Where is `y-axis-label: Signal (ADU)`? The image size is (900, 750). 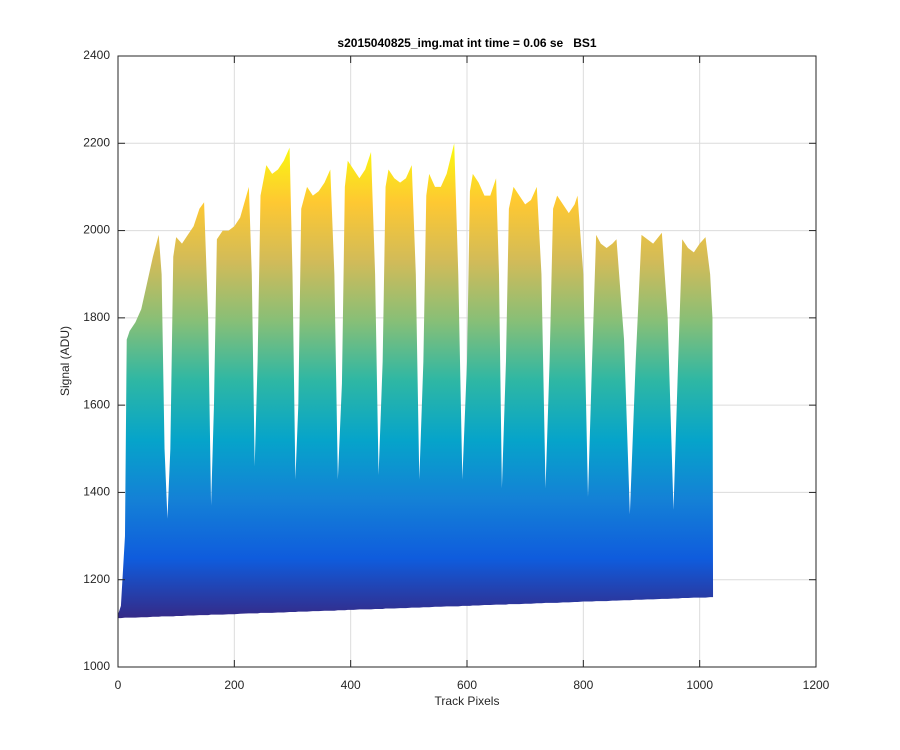
y-axis-label: Signal (ADU) is located at coordinates (65, 361).